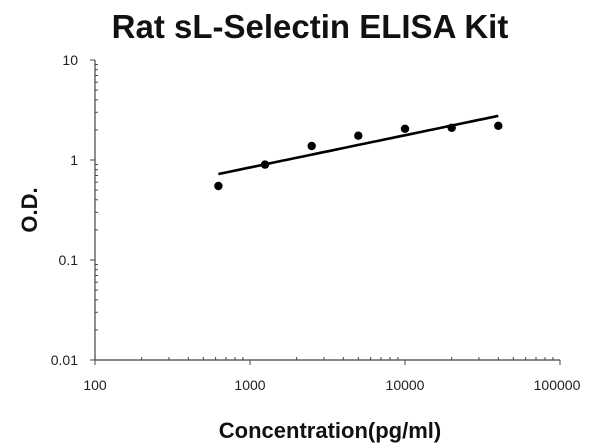  Describe the element at coordinates (29, 209) in the screenshot. I see `y-axis-label: O.D.` at that location.